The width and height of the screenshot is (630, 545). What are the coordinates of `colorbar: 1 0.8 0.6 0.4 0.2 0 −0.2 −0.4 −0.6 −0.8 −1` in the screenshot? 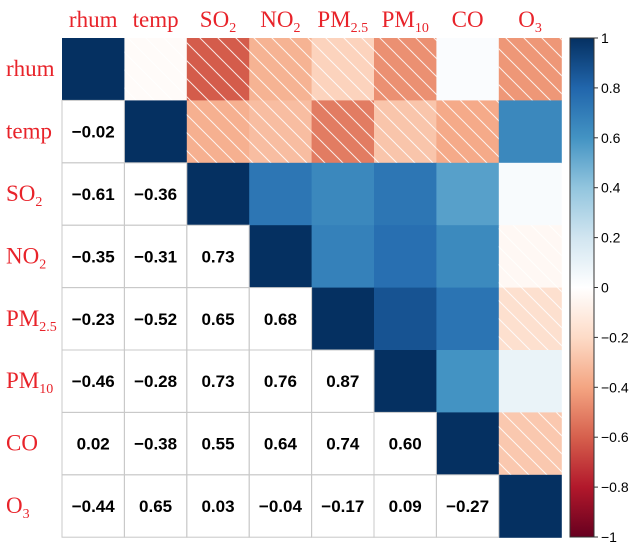 It's located at (599, 287).